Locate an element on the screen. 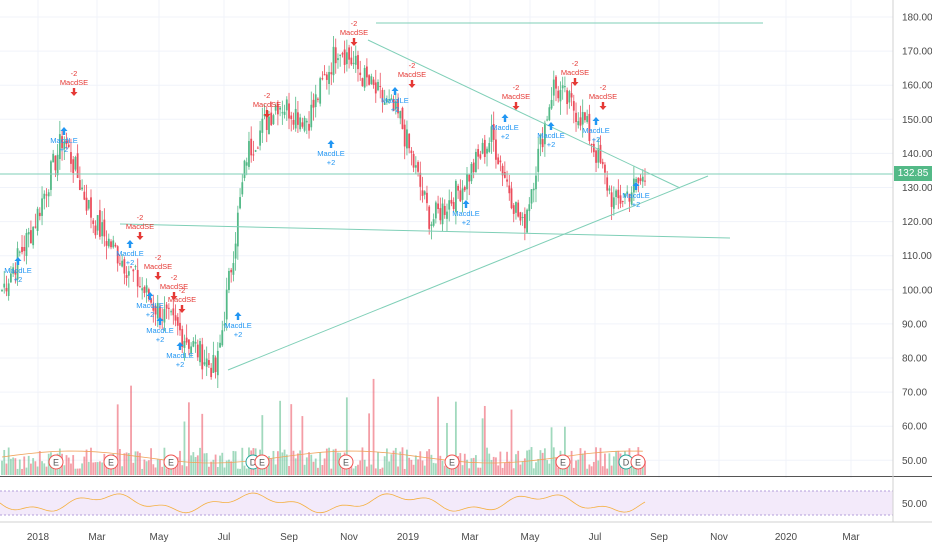 This screenshot has height=550, width=932. price-tick-label: 120.00 is located at coordinates (917, 222).